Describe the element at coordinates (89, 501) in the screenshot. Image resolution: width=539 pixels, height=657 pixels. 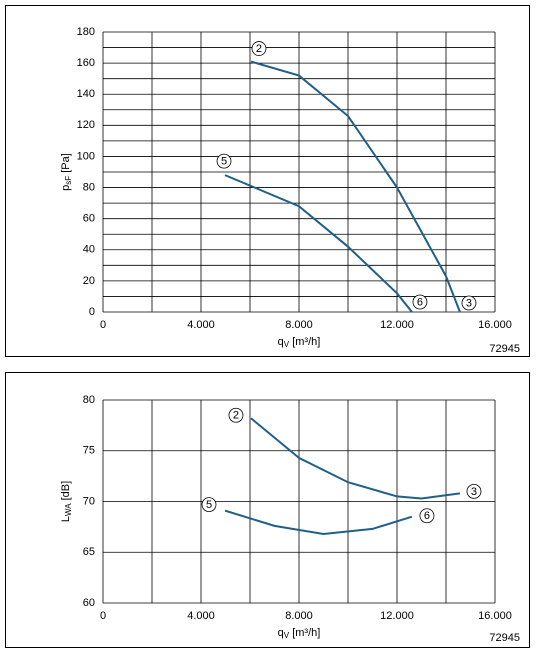
I see `y-tick-label: 70` at that location.